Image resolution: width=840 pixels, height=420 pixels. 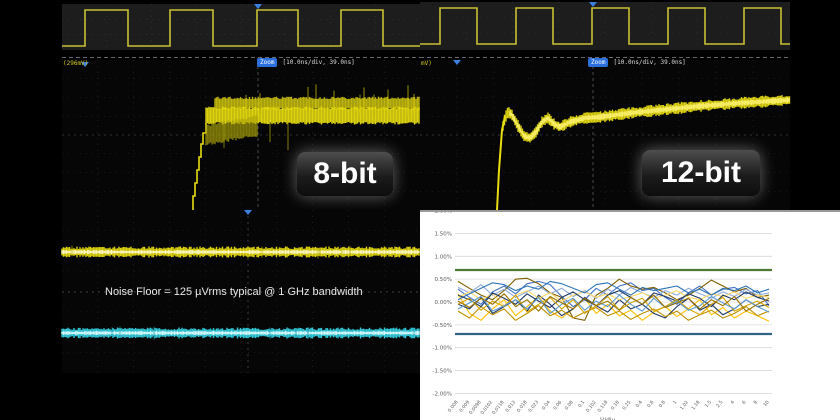 What do you see at coordinates (708, 404) in the screenshot?
I see `x-tick-label: 1.5` at bounding box center [708, 404].